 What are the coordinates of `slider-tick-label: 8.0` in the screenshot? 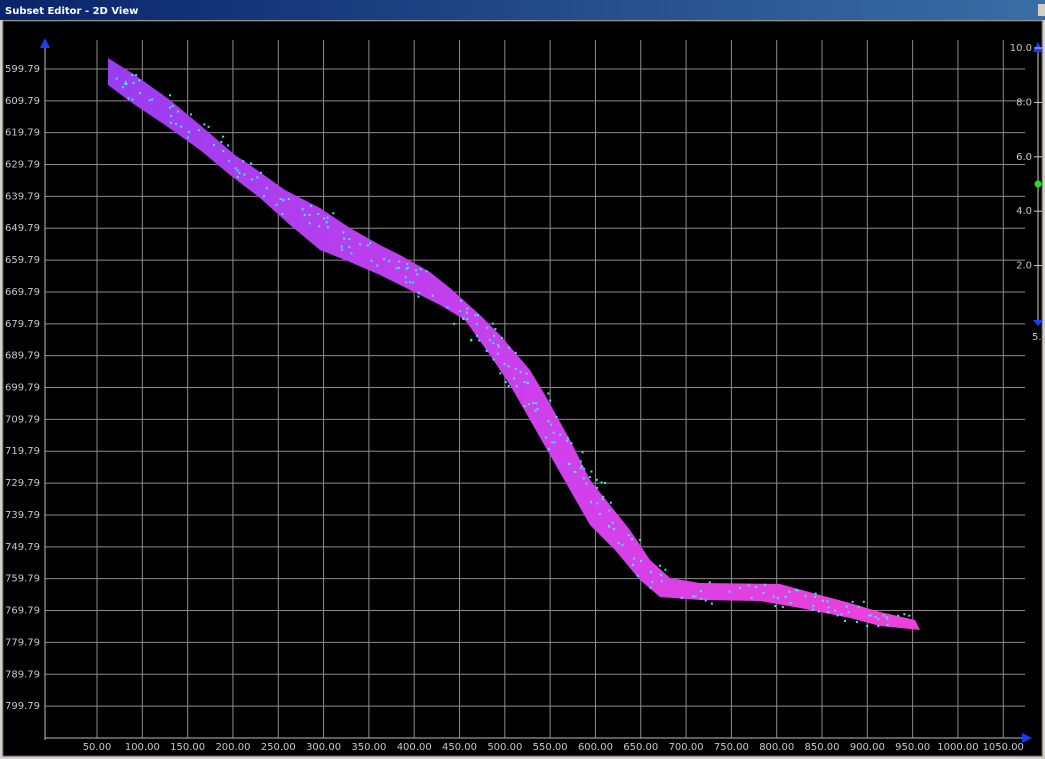 It's located at (1024, 102).